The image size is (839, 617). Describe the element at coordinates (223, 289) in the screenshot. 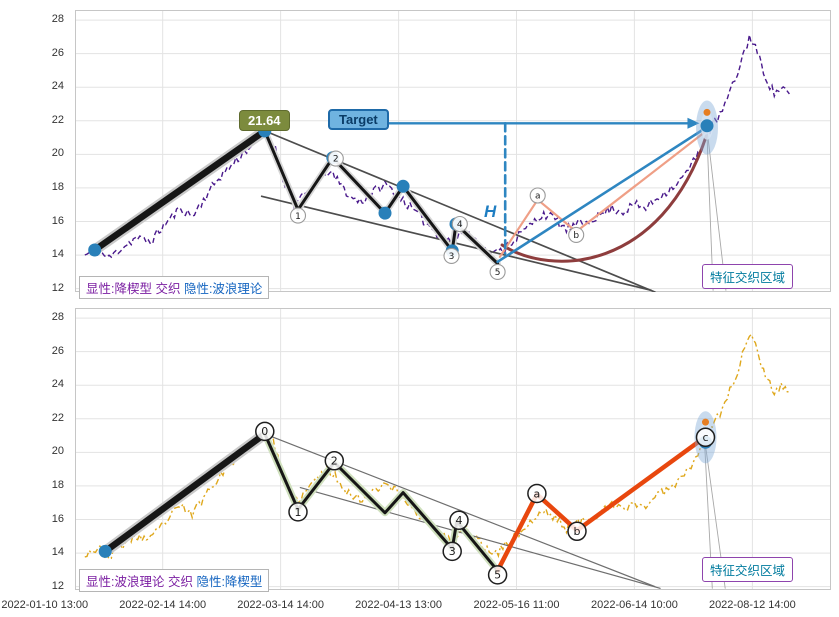

I see `implicit-pattern-text: 隐性:波浪理论` at that location.